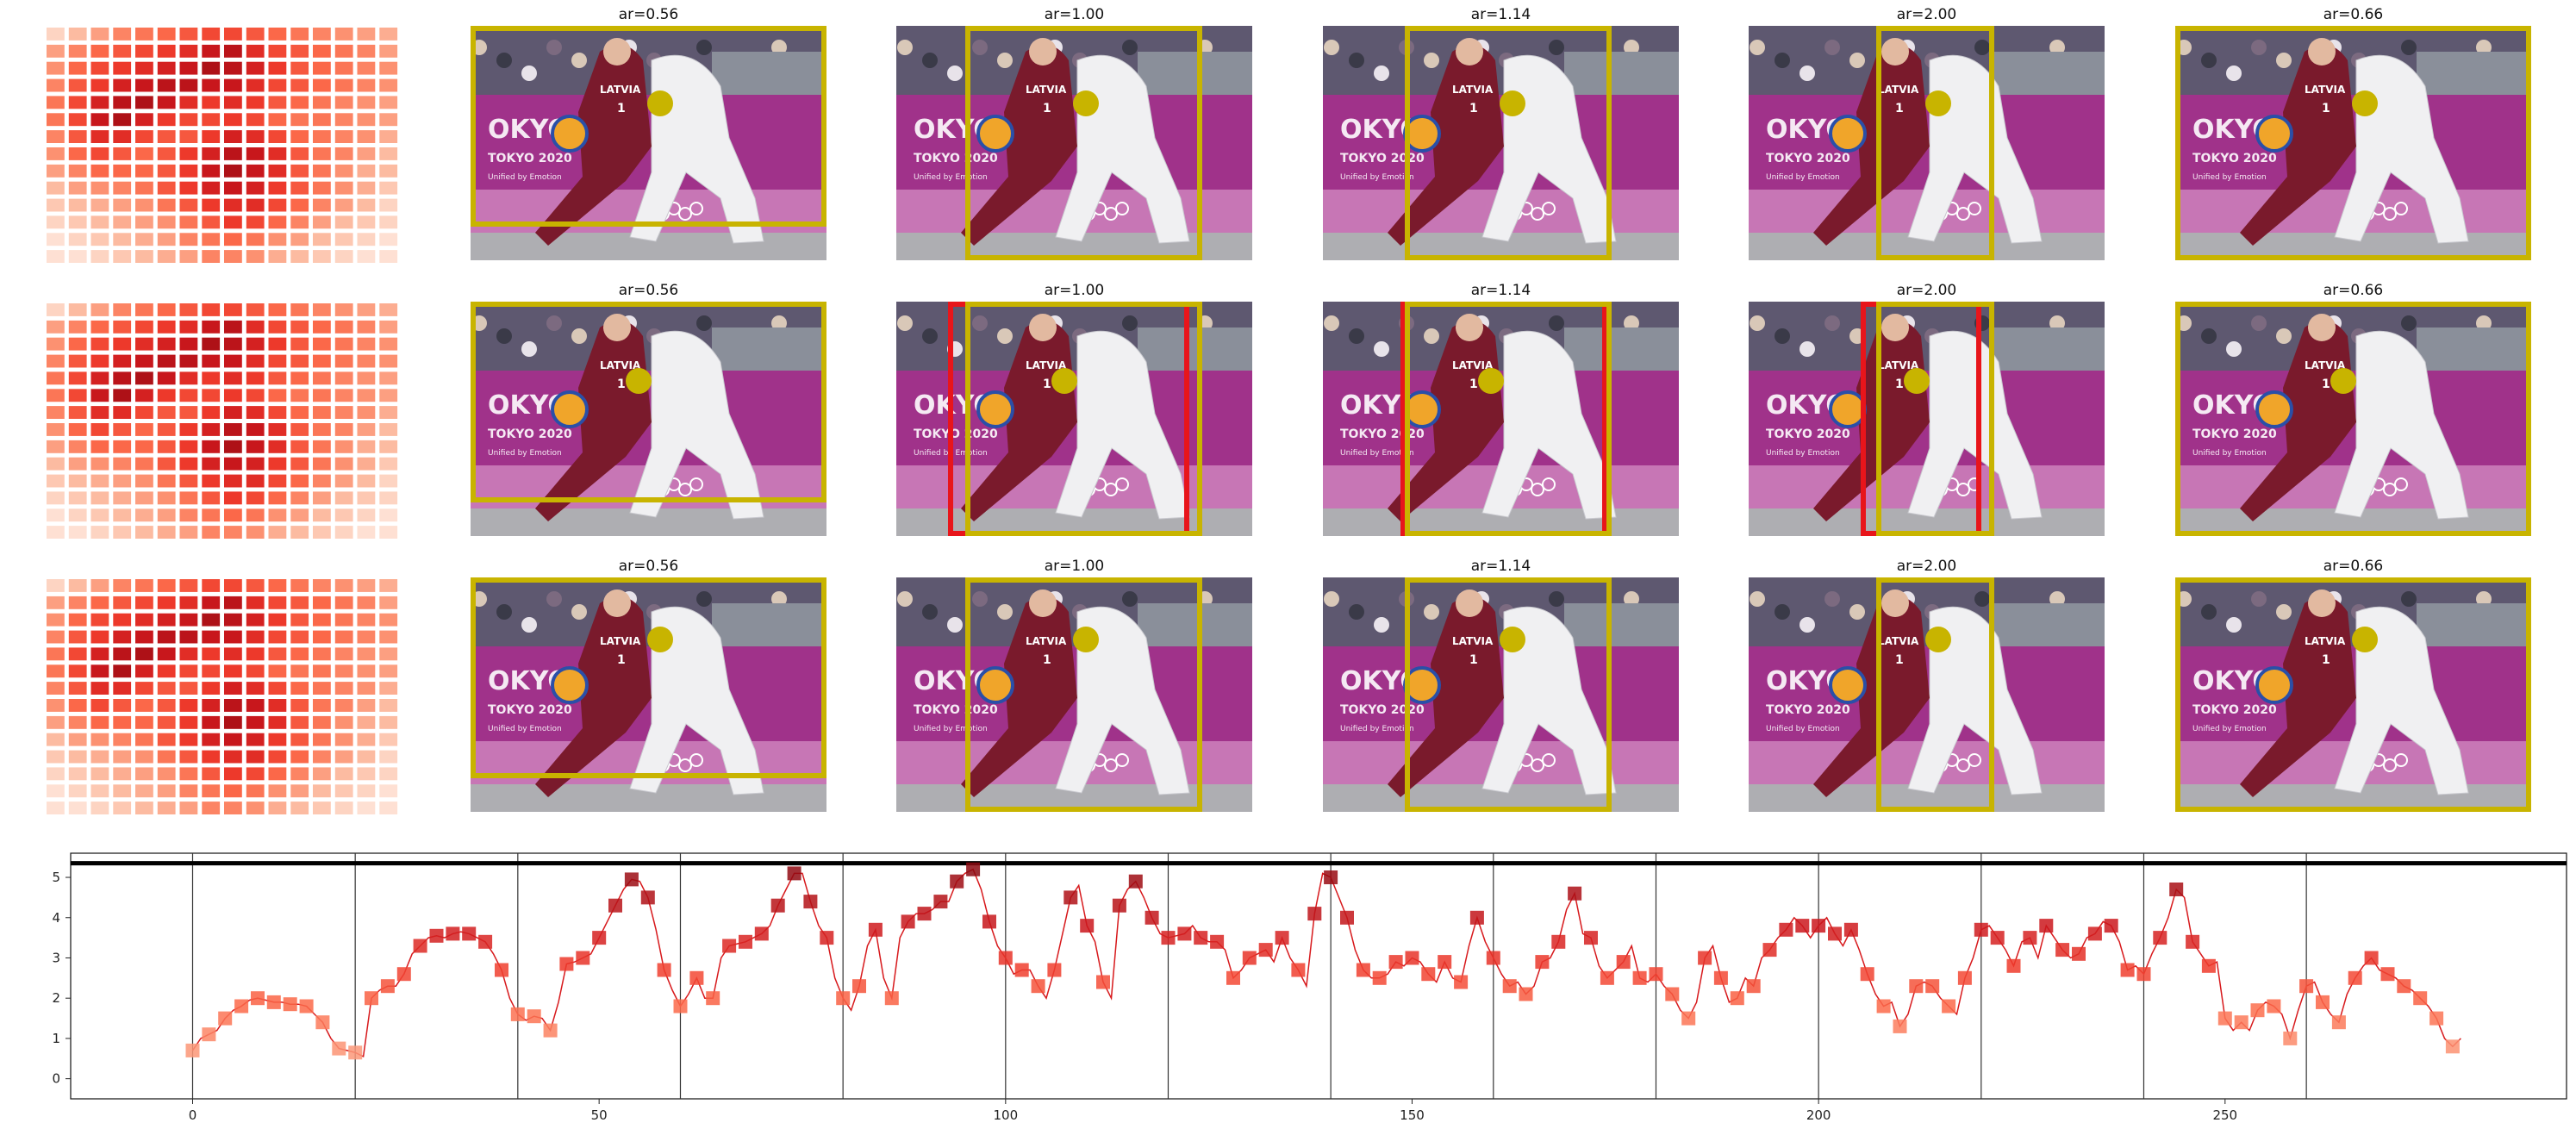 This screenshot has height=1129, width=2576. Describe the element at coordinates (1006, 1115) in the screenshot. I see `x-tick-label: 100` at that location.